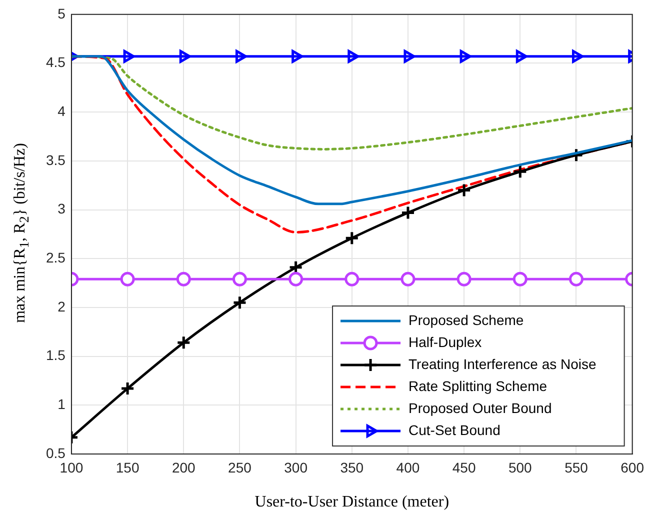 This screenshot has height=520, width=650. What do you see at coordinates (408, 467) in the screenshot?
I see `x-tick-label: 400` at bounding box center [408, 467].